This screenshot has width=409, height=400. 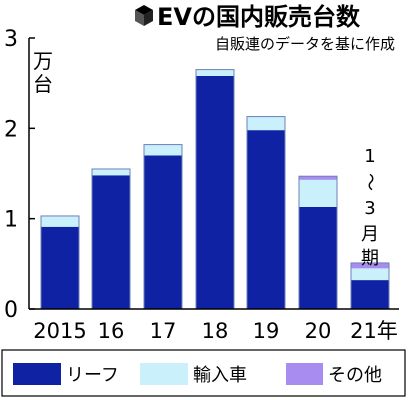 What do you see at coordinates (305, 44) in the screenshot?
I see `chart-subtitle: 自販連のデータを基に作成` at bounding box center [305, 44].